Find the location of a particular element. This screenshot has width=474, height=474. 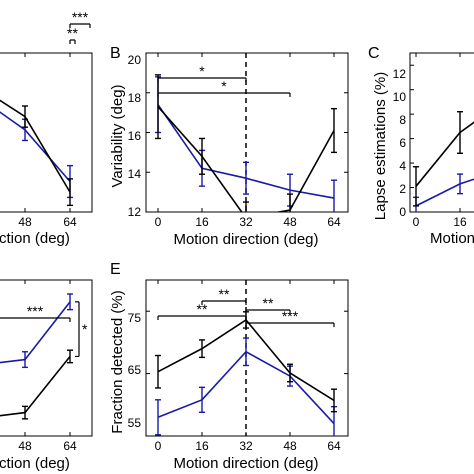

panel-b-xtick: 64 is located at coordinates (334, 222).